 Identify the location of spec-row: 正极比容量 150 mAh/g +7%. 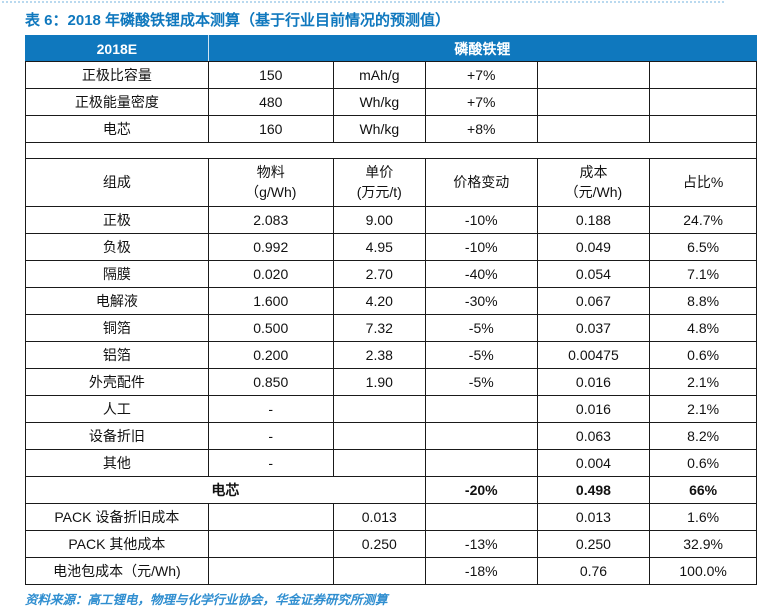
(391, 75).